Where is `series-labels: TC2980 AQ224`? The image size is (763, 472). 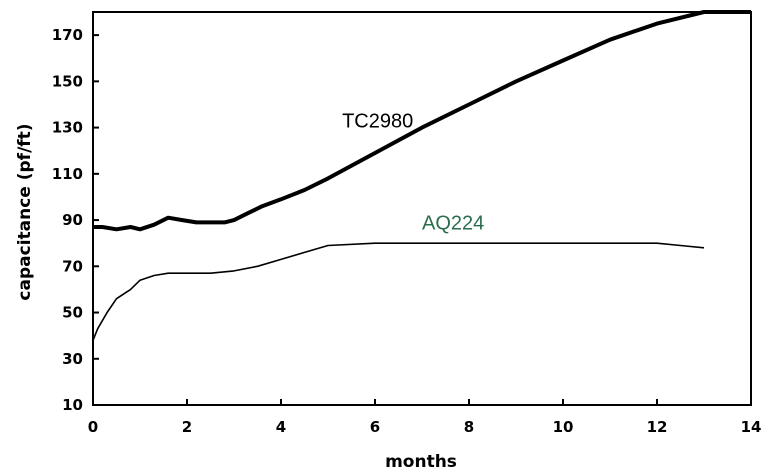
series-labels: TC2980 AQ224 is located at coordinates (413, 173).